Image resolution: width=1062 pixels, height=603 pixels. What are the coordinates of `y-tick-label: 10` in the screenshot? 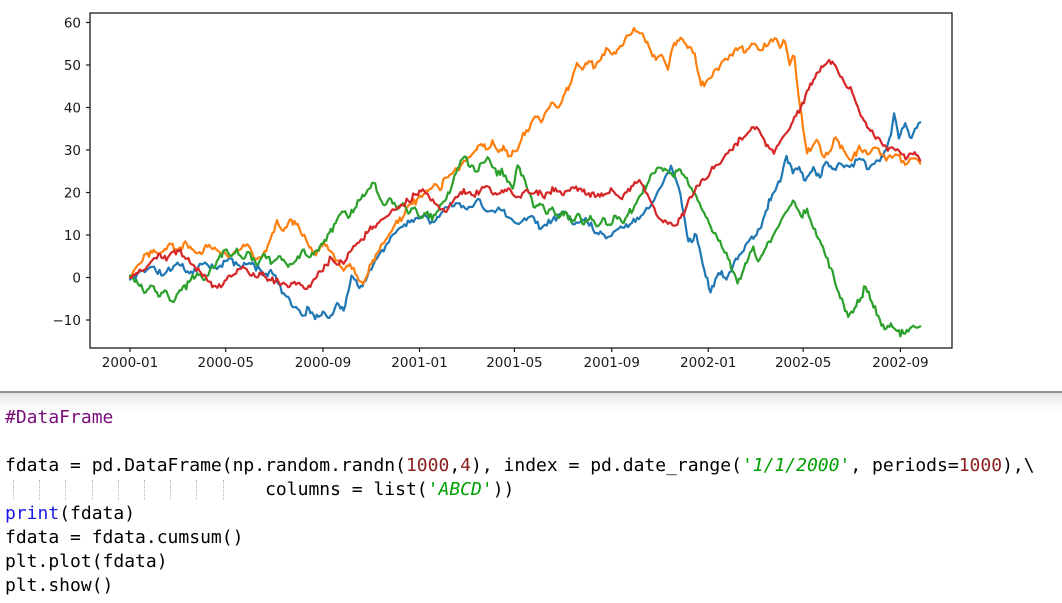 It's located at (72, 236).